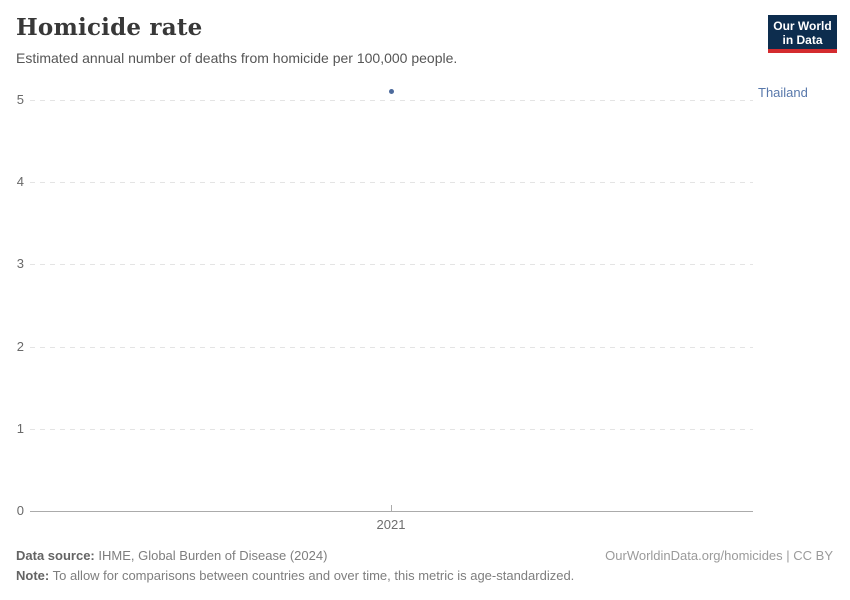 The width and height of the screenshot is (850, 600). Describe the element at coordinates (33, 575) in the screenshot. I see `note-label: Note:` at that location.